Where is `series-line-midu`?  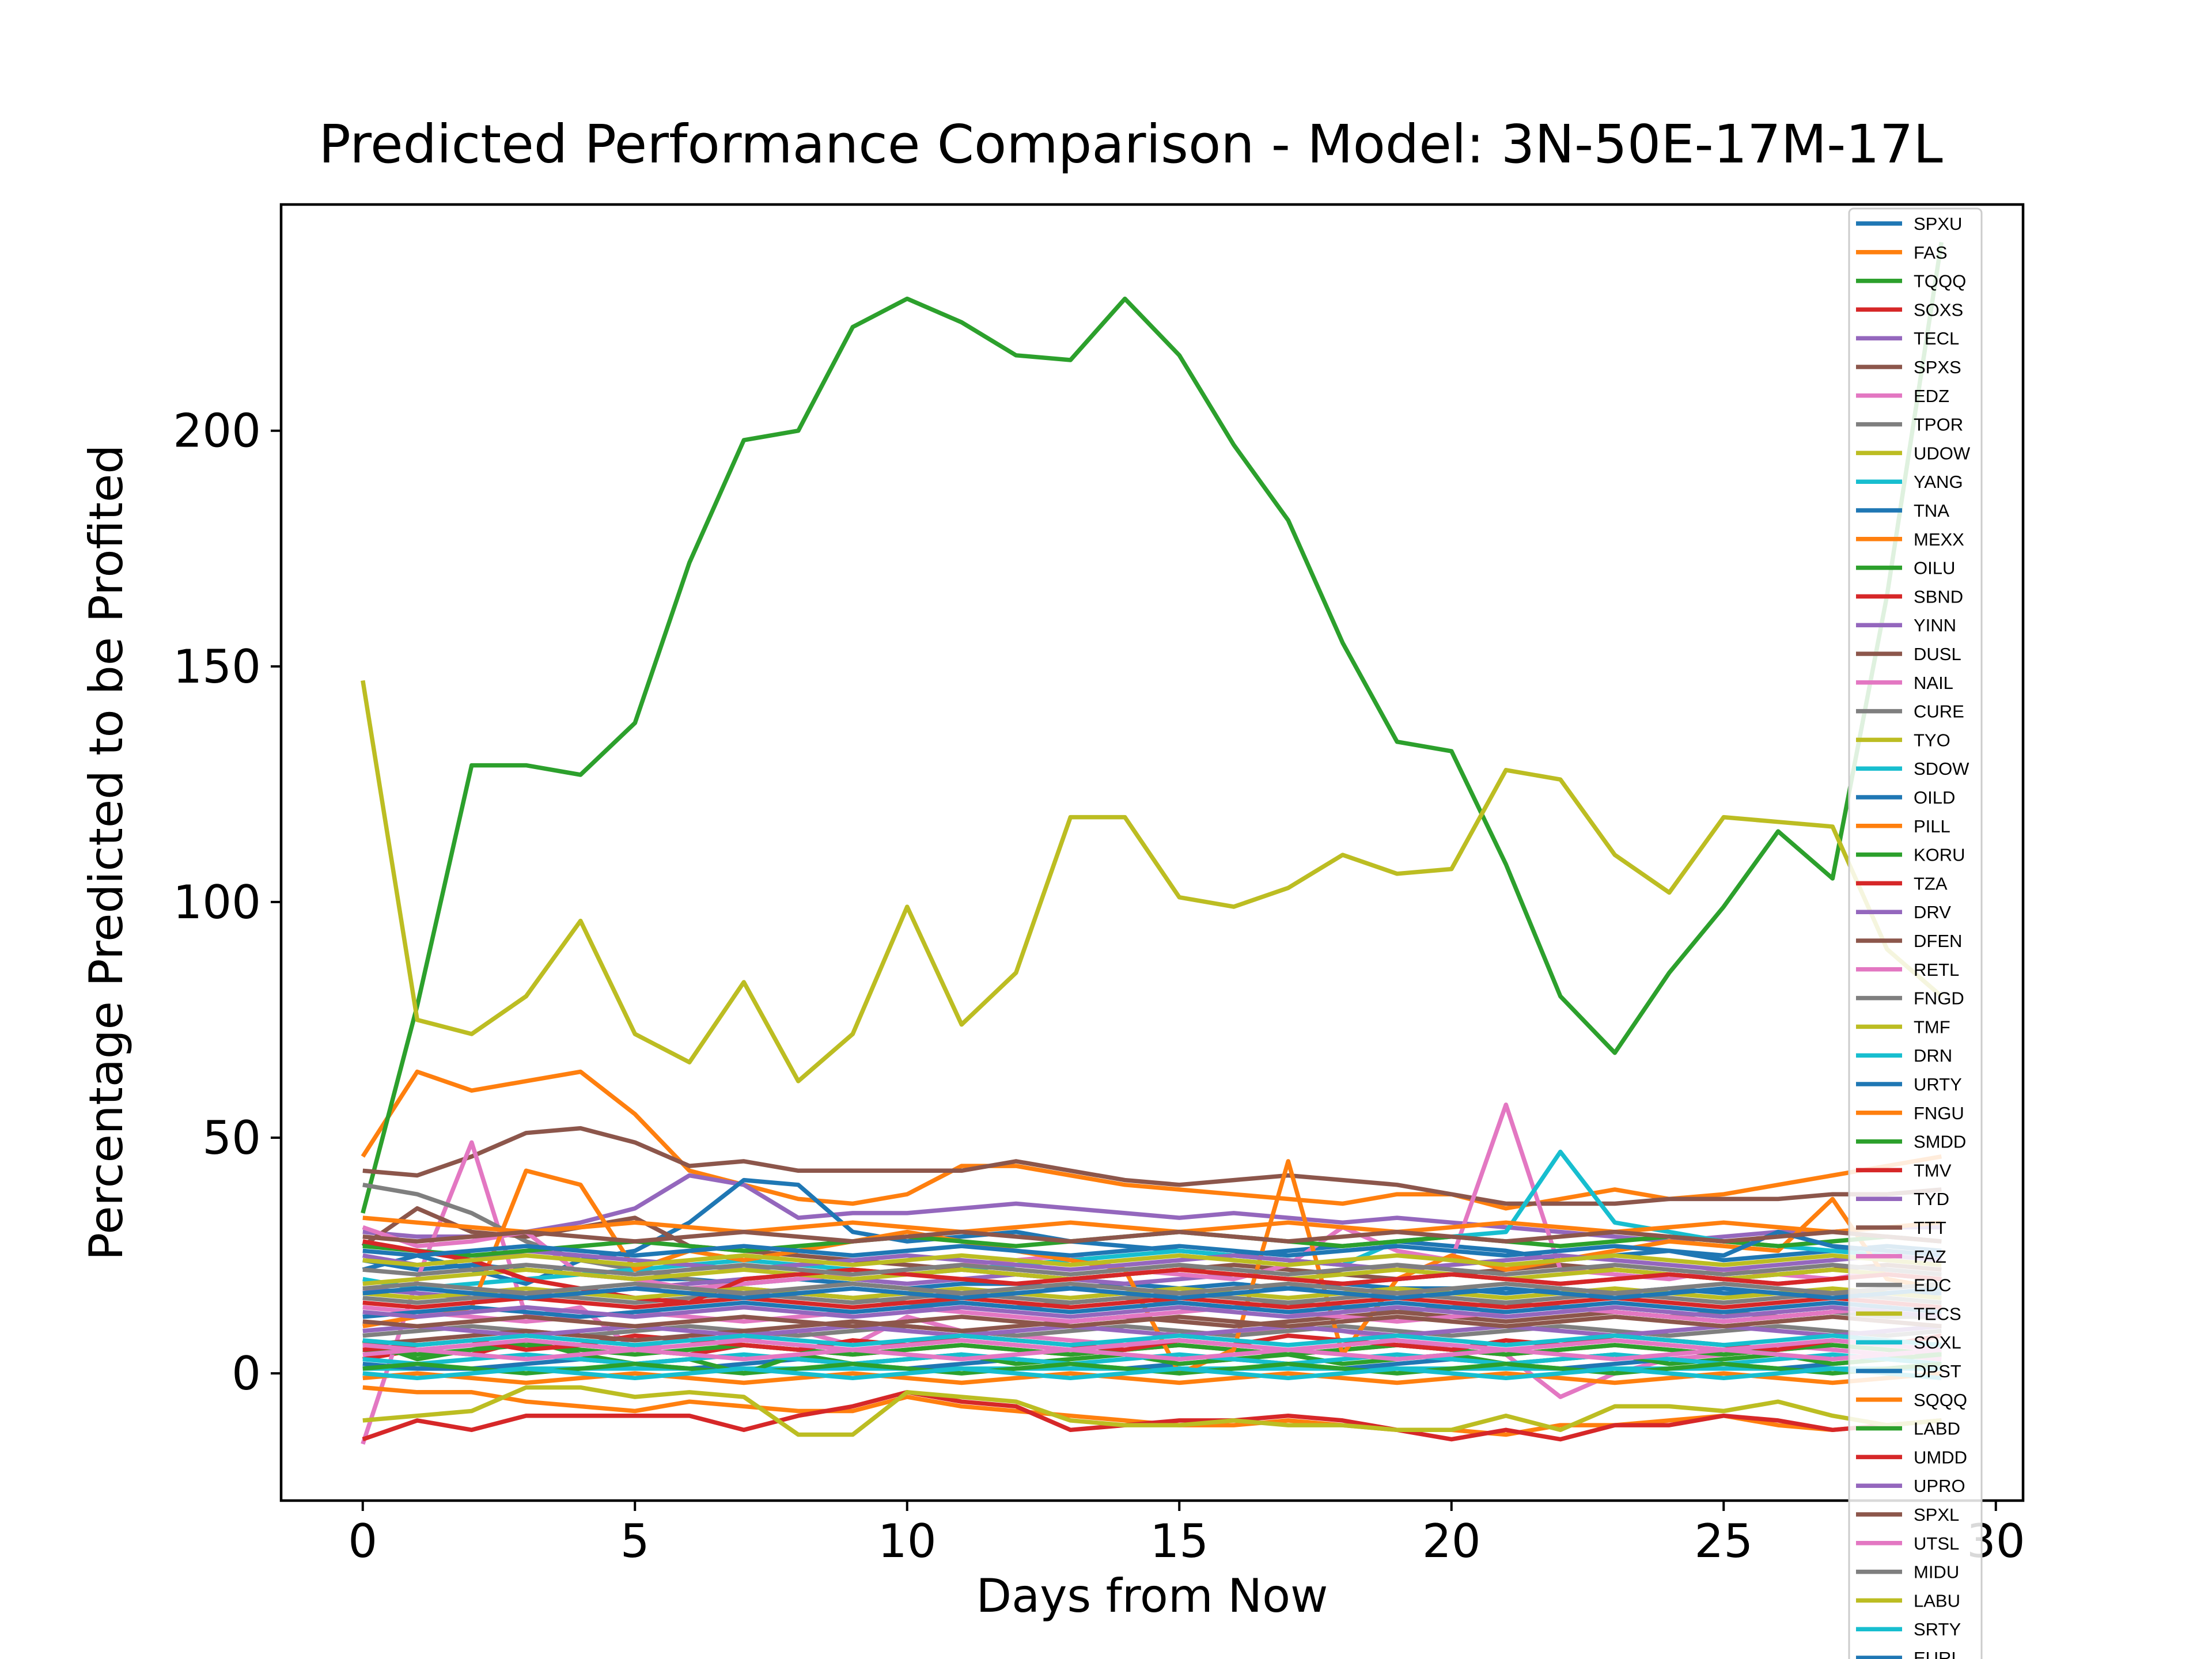
series-line-midu is located at coordinates (1152, 1288).